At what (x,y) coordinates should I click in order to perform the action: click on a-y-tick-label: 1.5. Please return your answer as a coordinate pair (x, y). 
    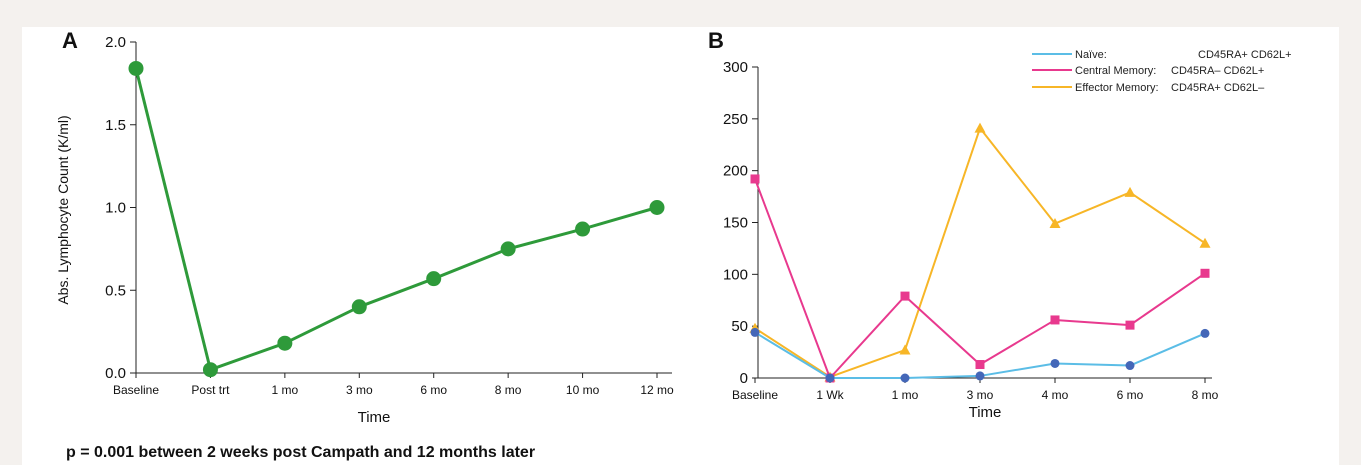
    Looking at the image, I should click on (115, 125).